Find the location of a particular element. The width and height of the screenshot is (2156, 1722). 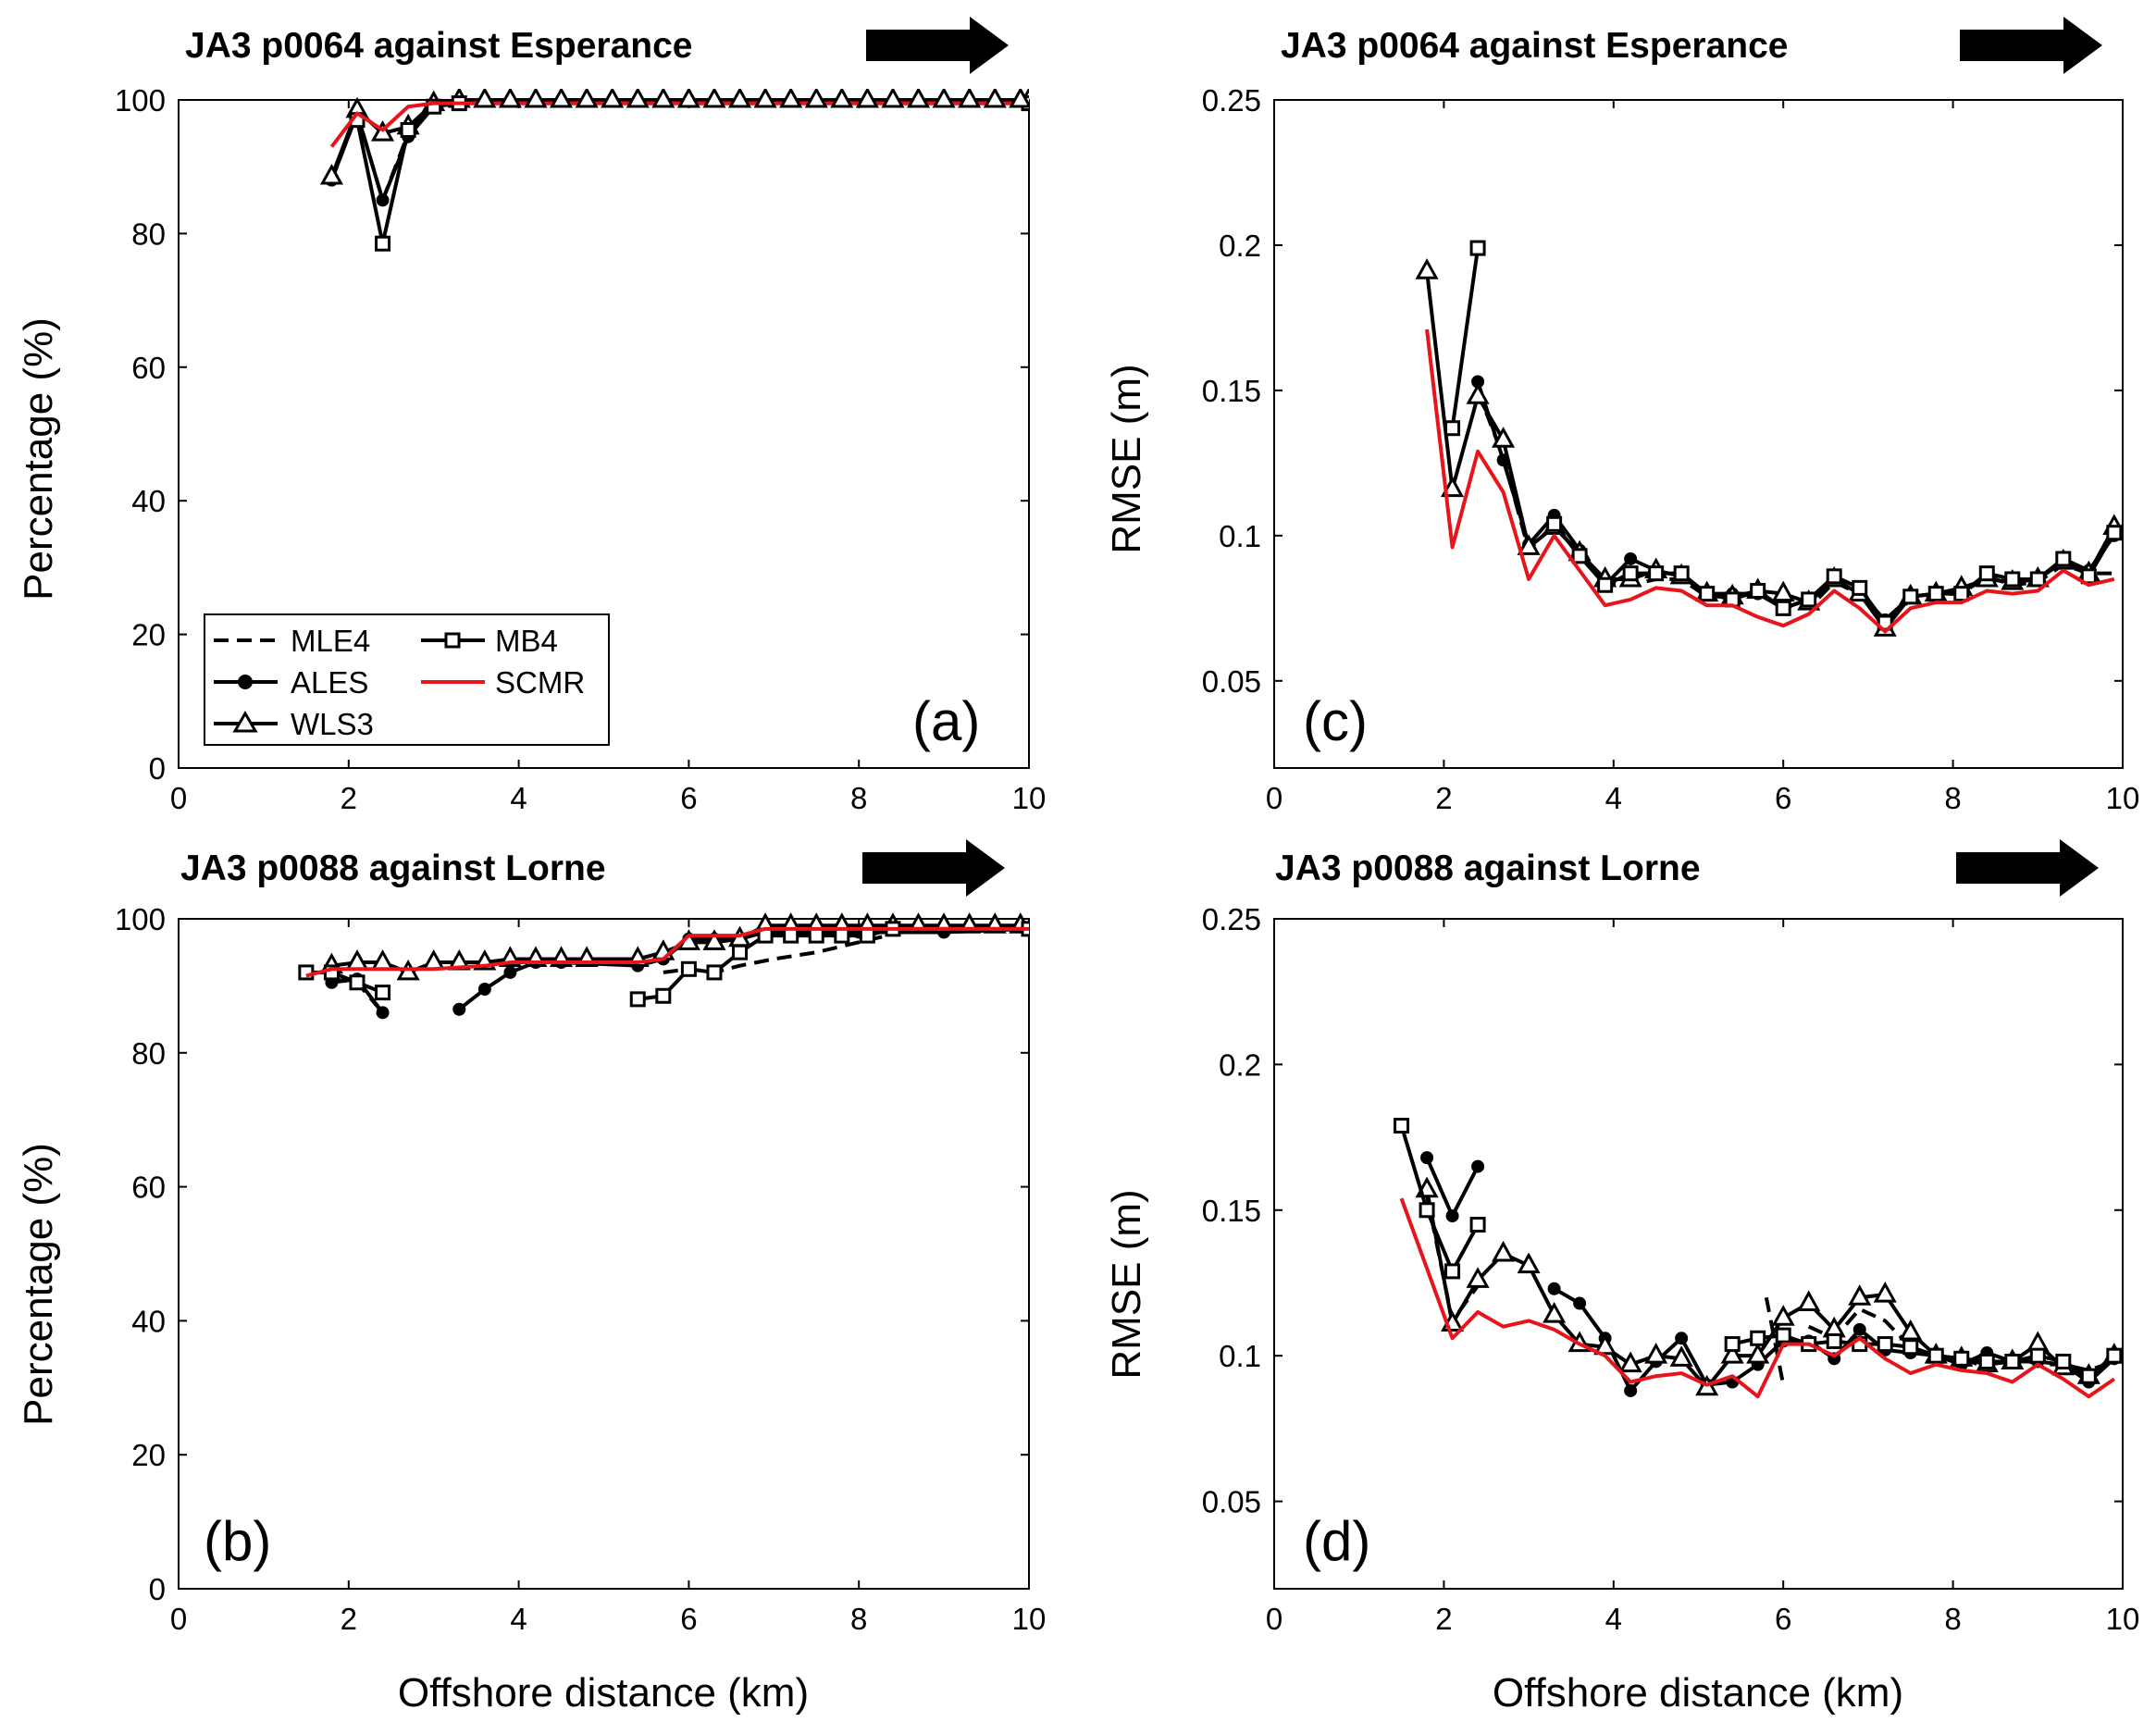

panel-b-ytick-label-80: 80 is located at coordinates (148, 1053).